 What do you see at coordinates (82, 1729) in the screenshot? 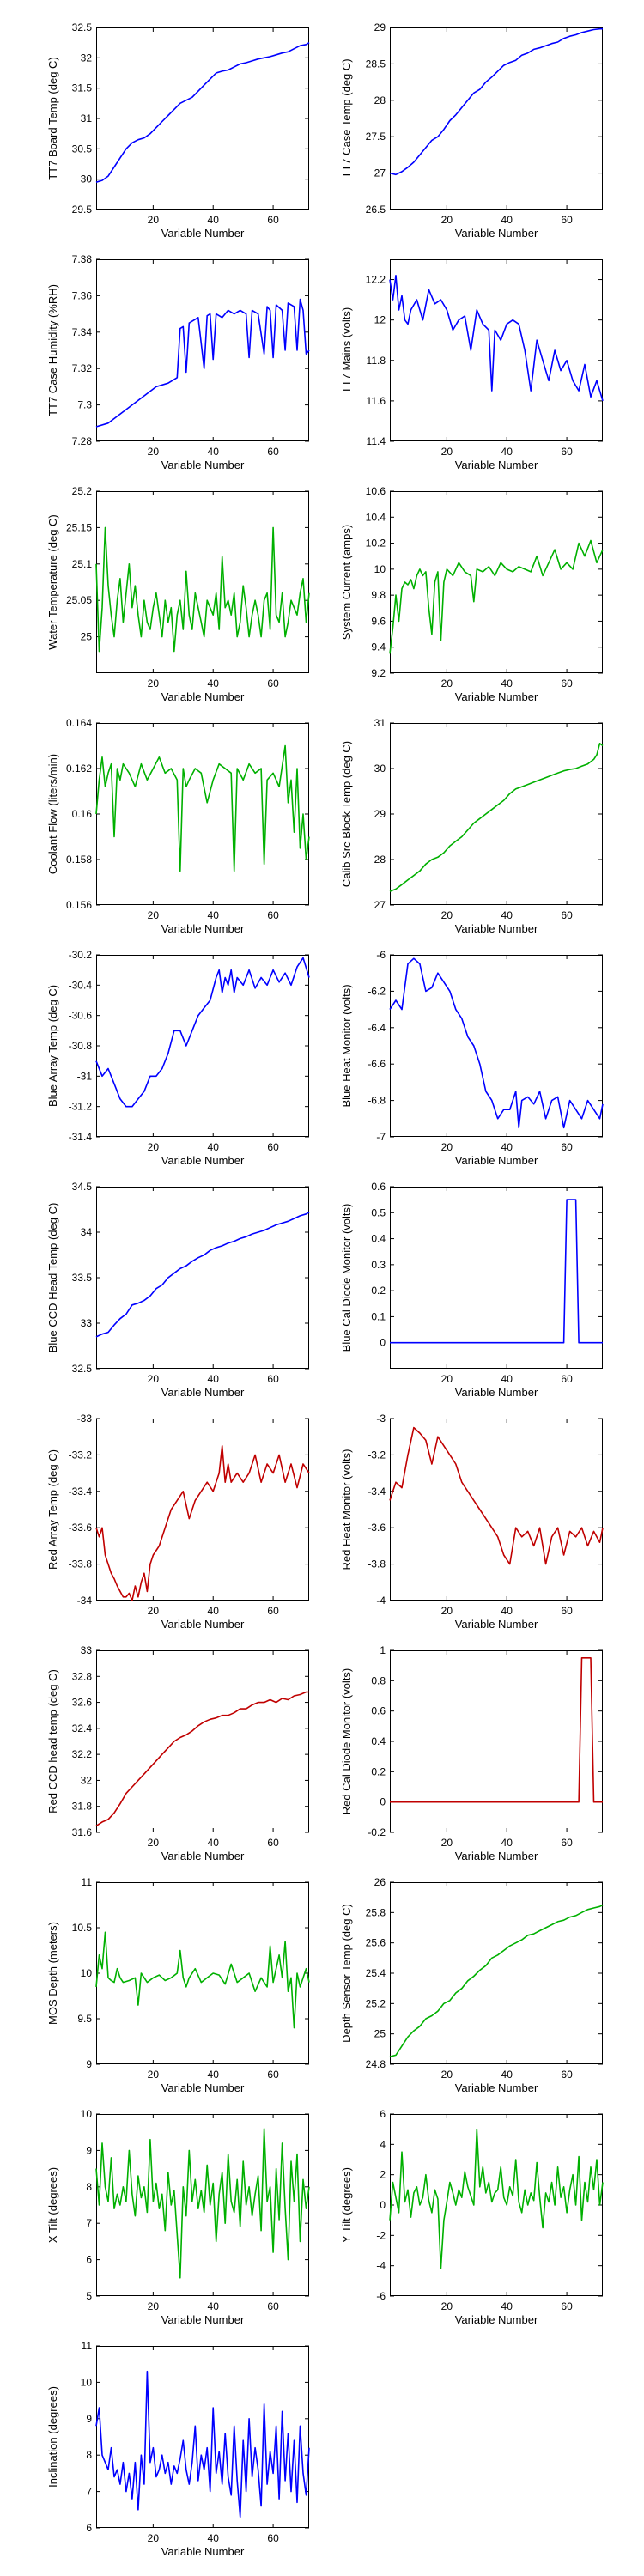
I see `y-tick-label: 32.4` at bounding box center [82, 1729].